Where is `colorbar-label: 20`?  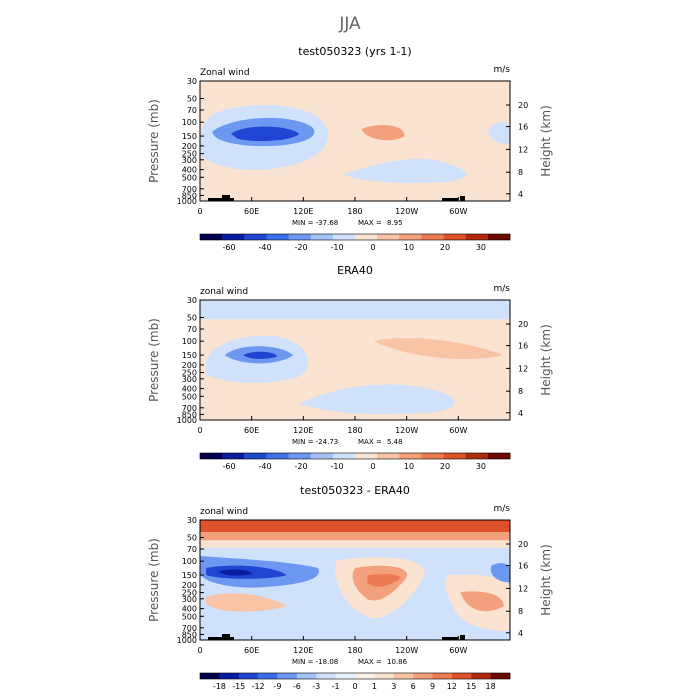
colorbar-label: 20 is located at coordinates (445, 466).